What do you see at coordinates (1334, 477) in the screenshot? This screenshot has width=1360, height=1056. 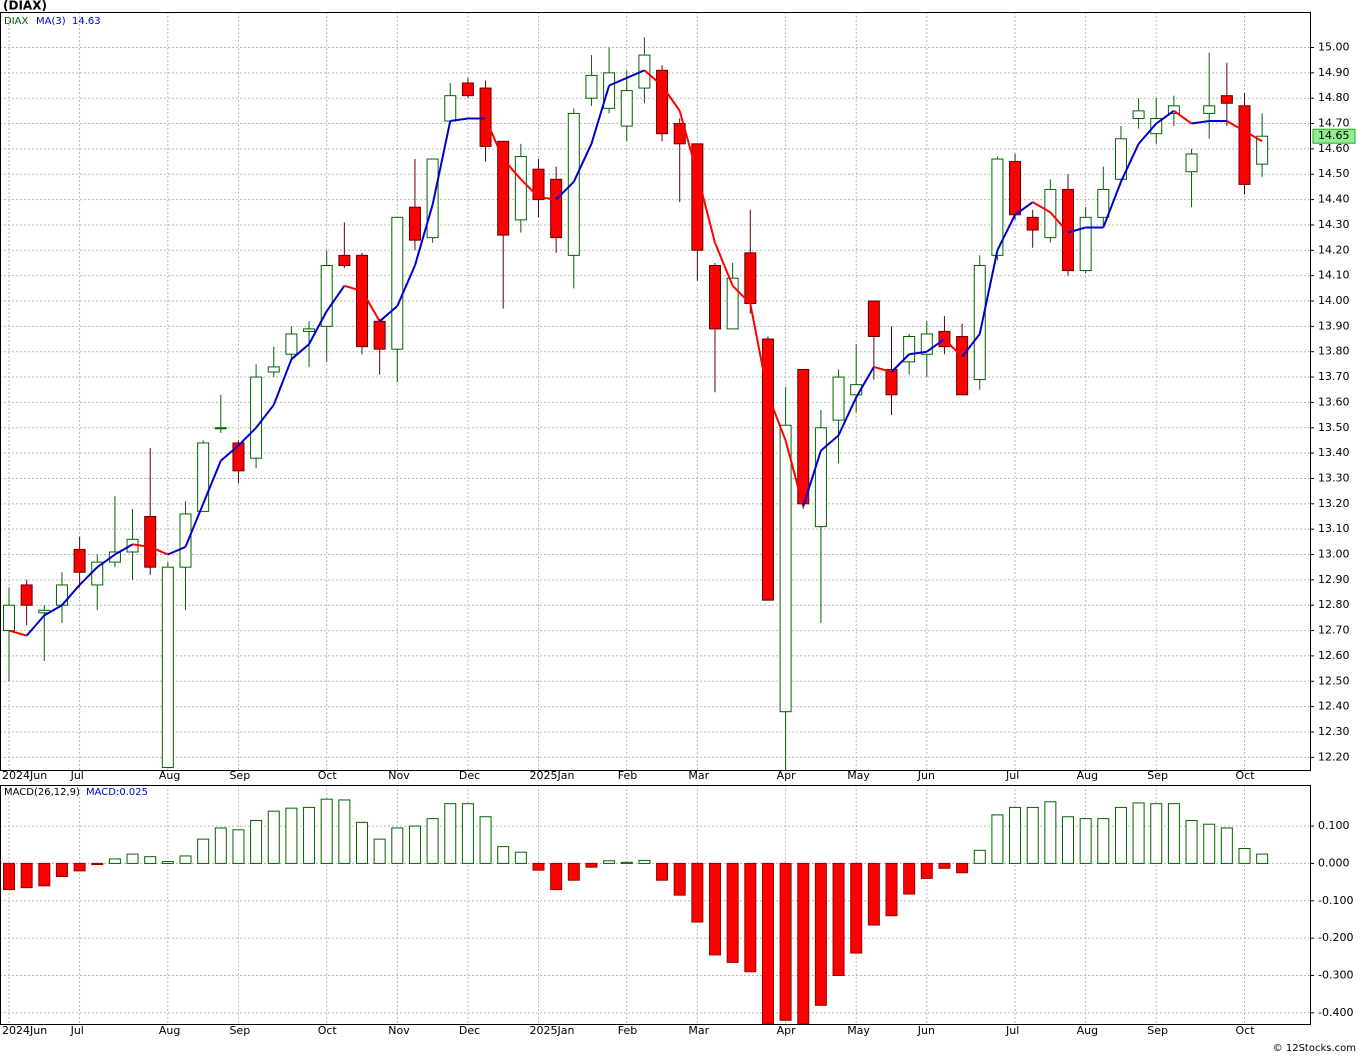 I see `y-tick-label: 13.30` at bounding box center [1334, 477].